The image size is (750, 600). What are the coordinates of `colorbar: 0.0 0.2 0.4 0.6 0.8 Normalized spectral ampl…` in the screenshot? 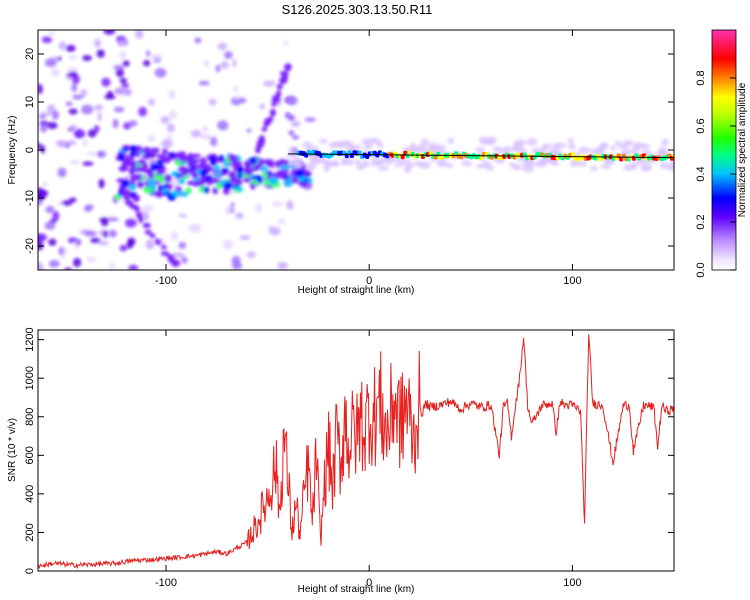 It's located at (721, 153).